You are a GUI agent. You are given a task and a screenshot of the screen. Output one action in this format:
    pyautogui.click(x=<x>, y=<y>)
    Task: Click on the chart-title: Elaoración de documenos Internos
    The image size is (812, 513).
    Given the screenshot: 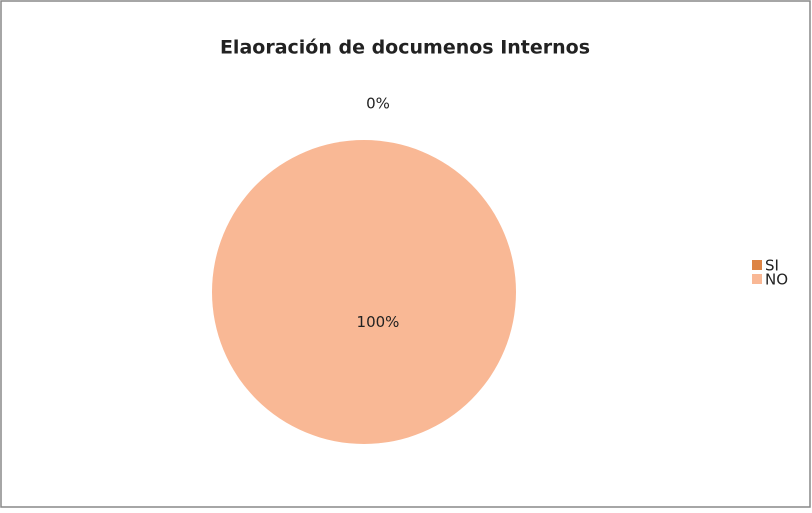 What is the action you would take?
    pyautogui.click(x=405, y=48)
    